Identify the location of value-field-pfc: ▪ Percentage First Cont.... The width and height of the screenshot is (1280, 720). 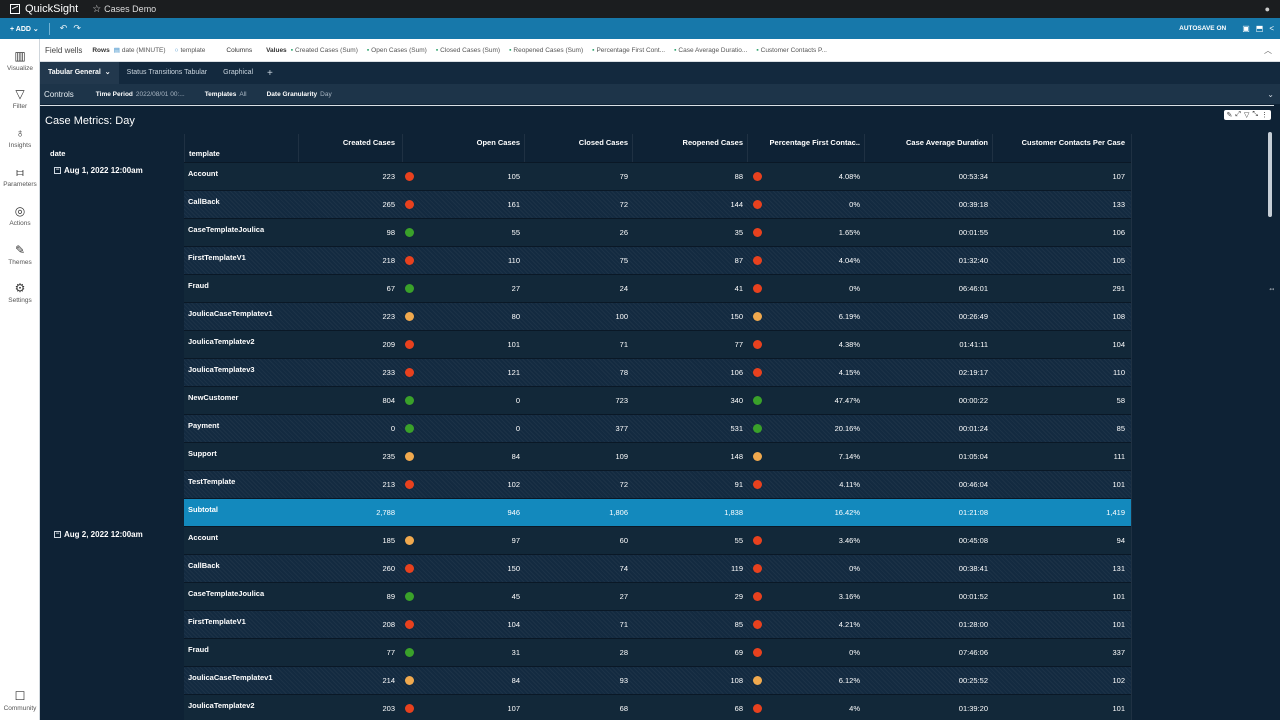
(628, 50).